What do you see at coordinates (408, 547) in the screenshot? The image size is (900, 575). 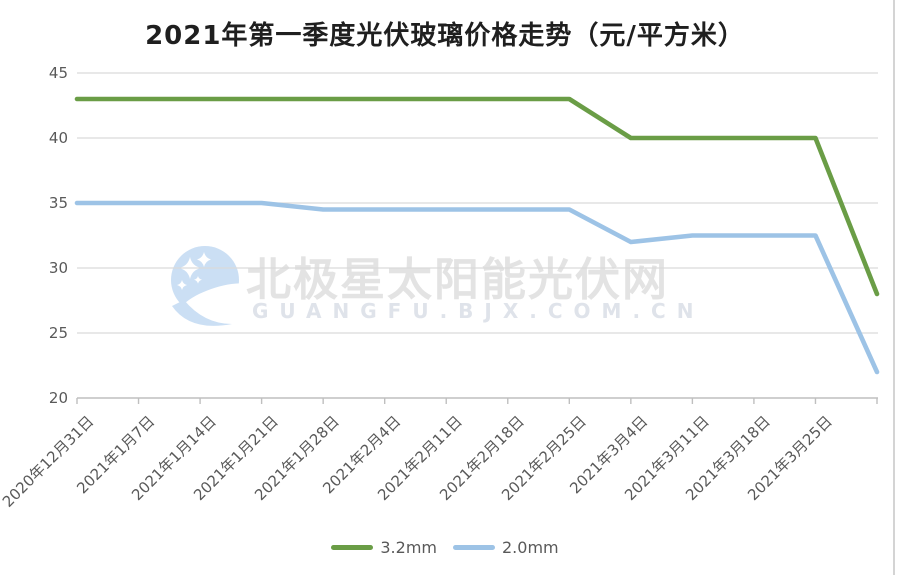 I see `legend-label: 3.2mm` at bounding box center [408, 547].